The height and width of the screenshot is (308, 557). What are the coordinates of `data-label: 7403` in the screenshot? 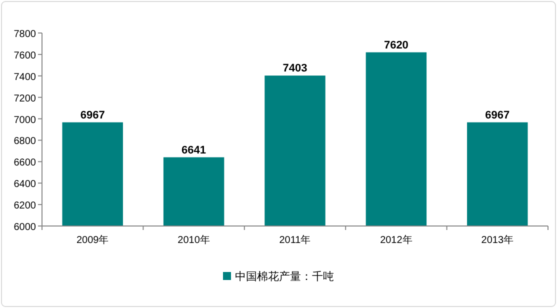 It's located at (295, 68).